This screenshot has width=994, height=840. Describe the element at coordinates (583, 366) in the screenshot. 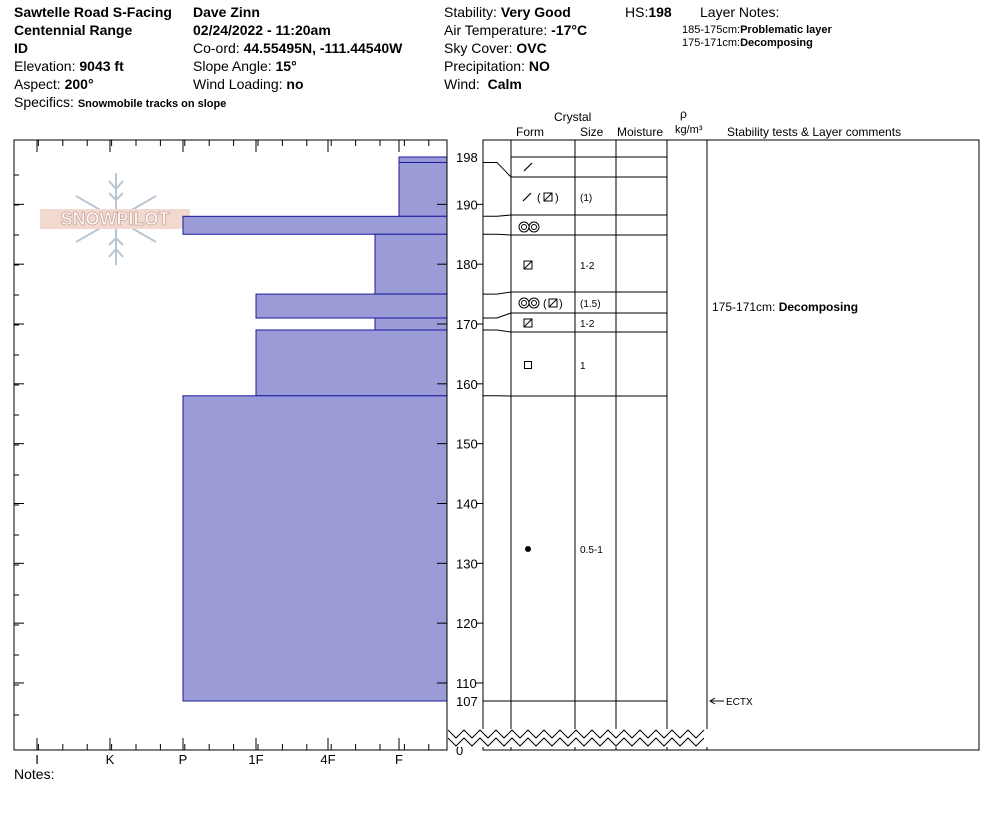

I see `crystal-size: 1` at that location.